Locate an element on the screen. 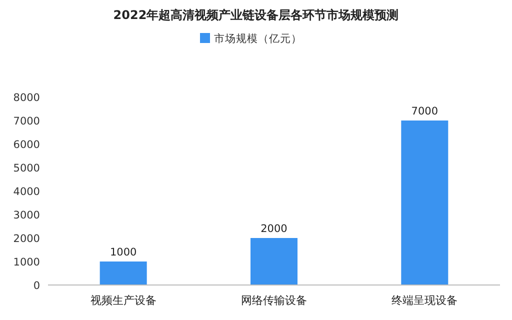 Image resolution: width=512 pixels, height=320 pixels. legend-label: 市场规模（亿元） is located at coordinates (258, 38).